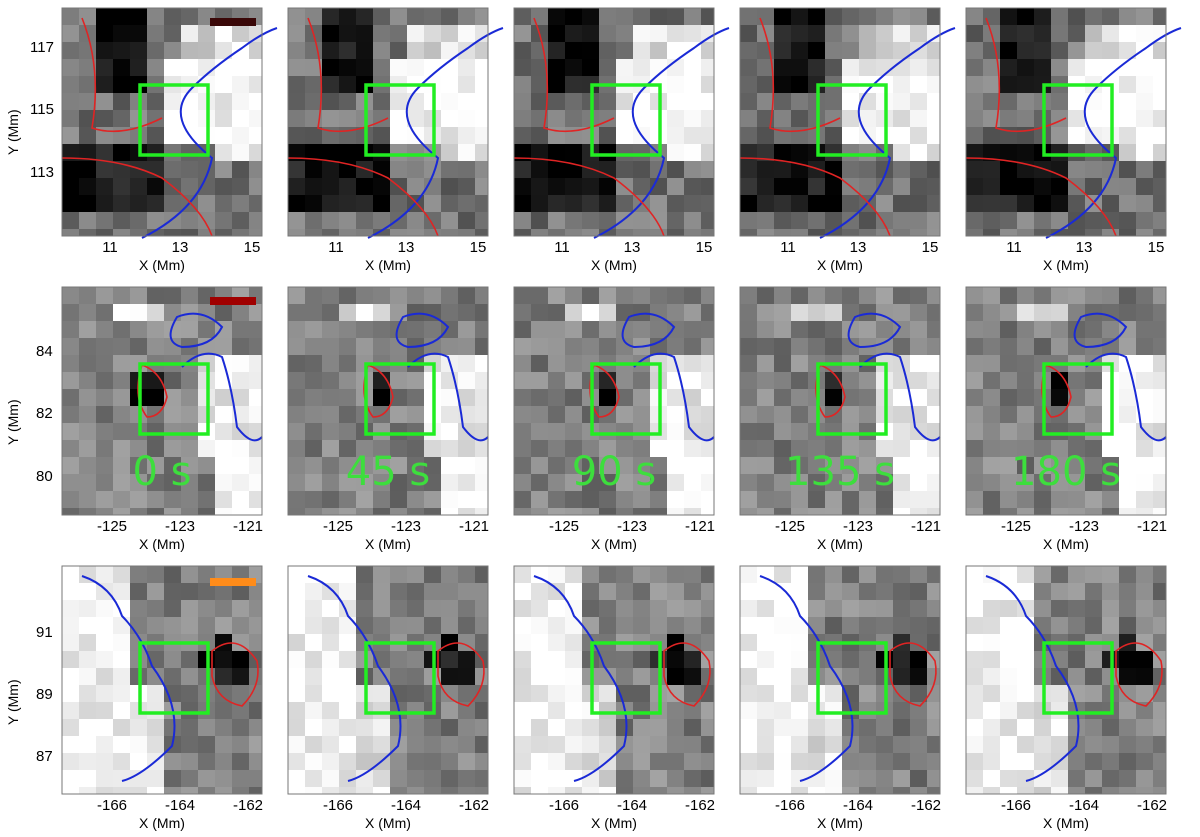 This screenshot has width=1200, height=837. Describe the element at coordinates (632, 247) in the screenshot. I see `x-tick-label: 13` at that location.